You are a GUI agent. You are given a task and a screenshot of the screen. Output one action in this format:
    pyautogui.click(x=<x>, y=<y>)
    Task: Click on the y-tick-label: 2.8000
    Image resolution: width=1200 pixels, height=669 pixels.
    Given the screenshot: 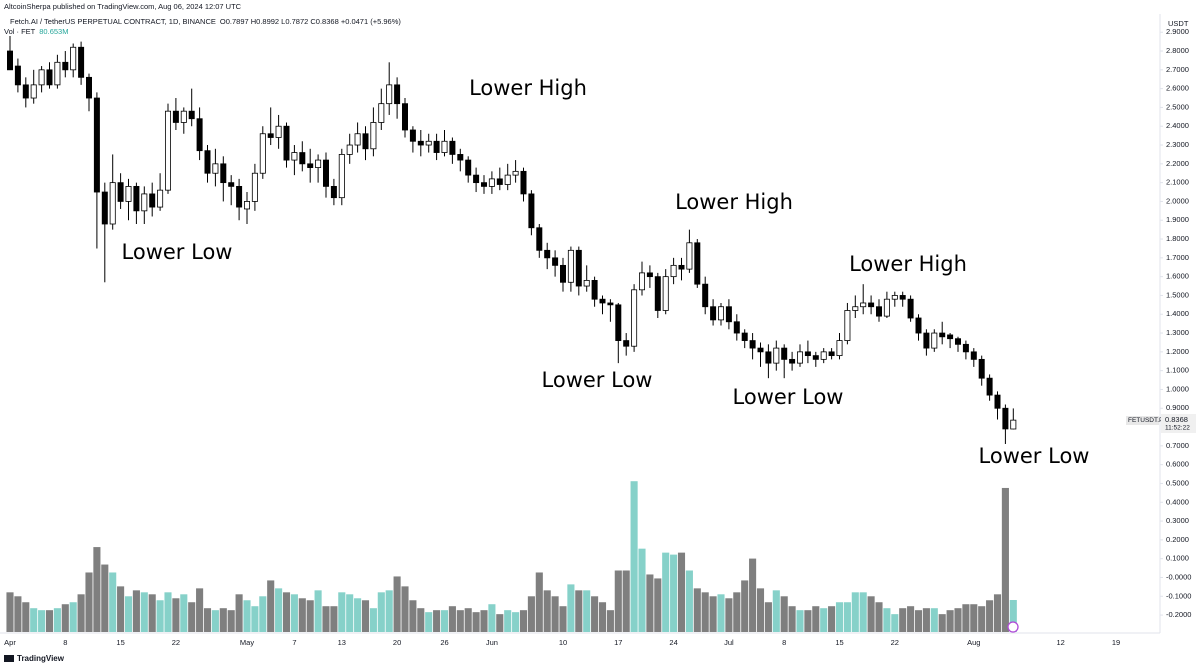 What is the action you would take?
    pyautogui.click(x=1177, y=50)
    